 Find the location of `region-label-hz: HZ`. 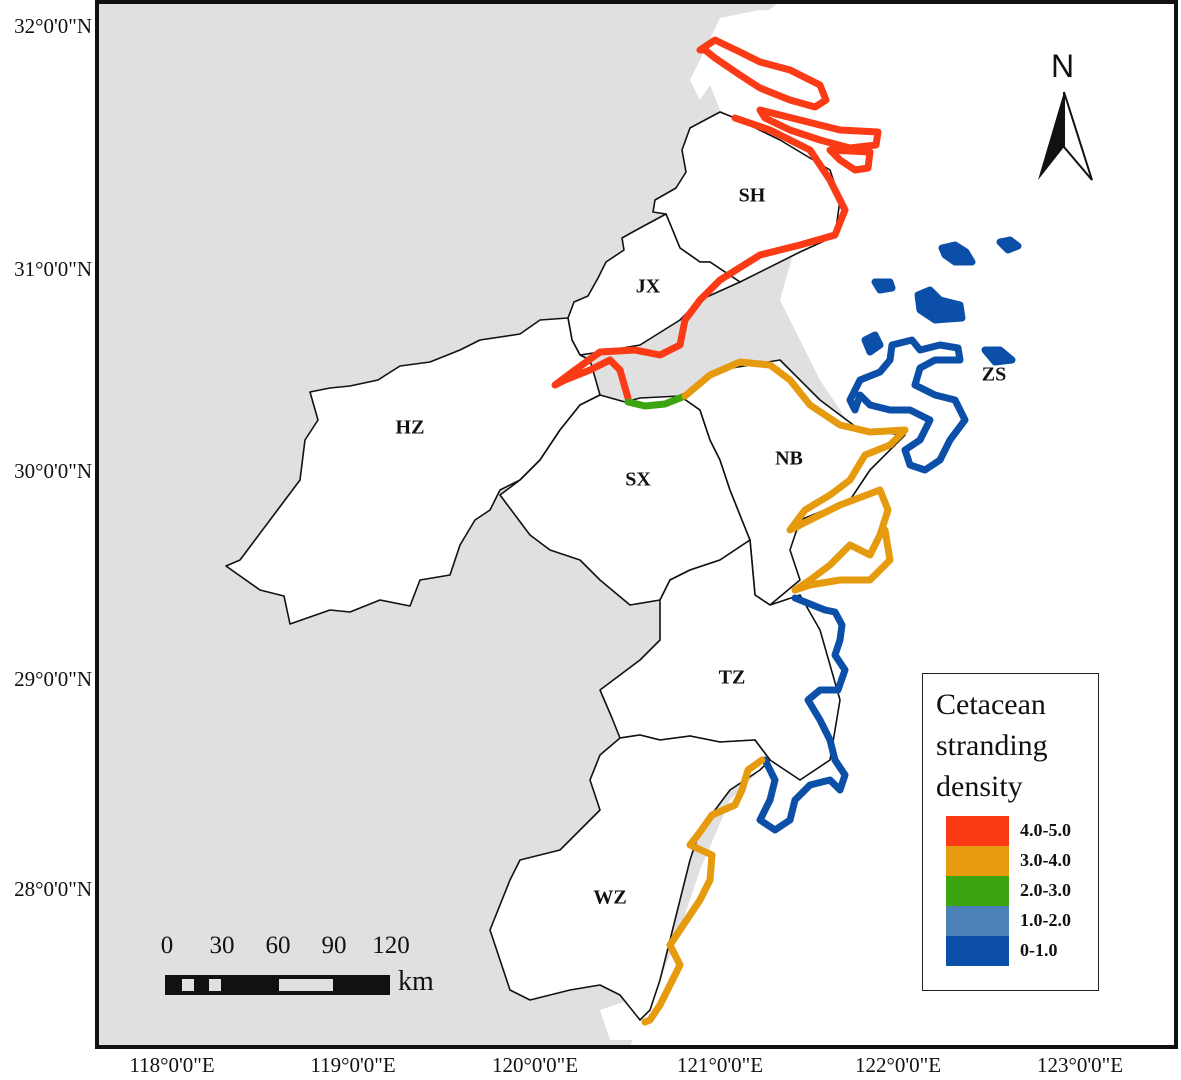

region-label-hz: HZ is located at coordinates (410, 427).